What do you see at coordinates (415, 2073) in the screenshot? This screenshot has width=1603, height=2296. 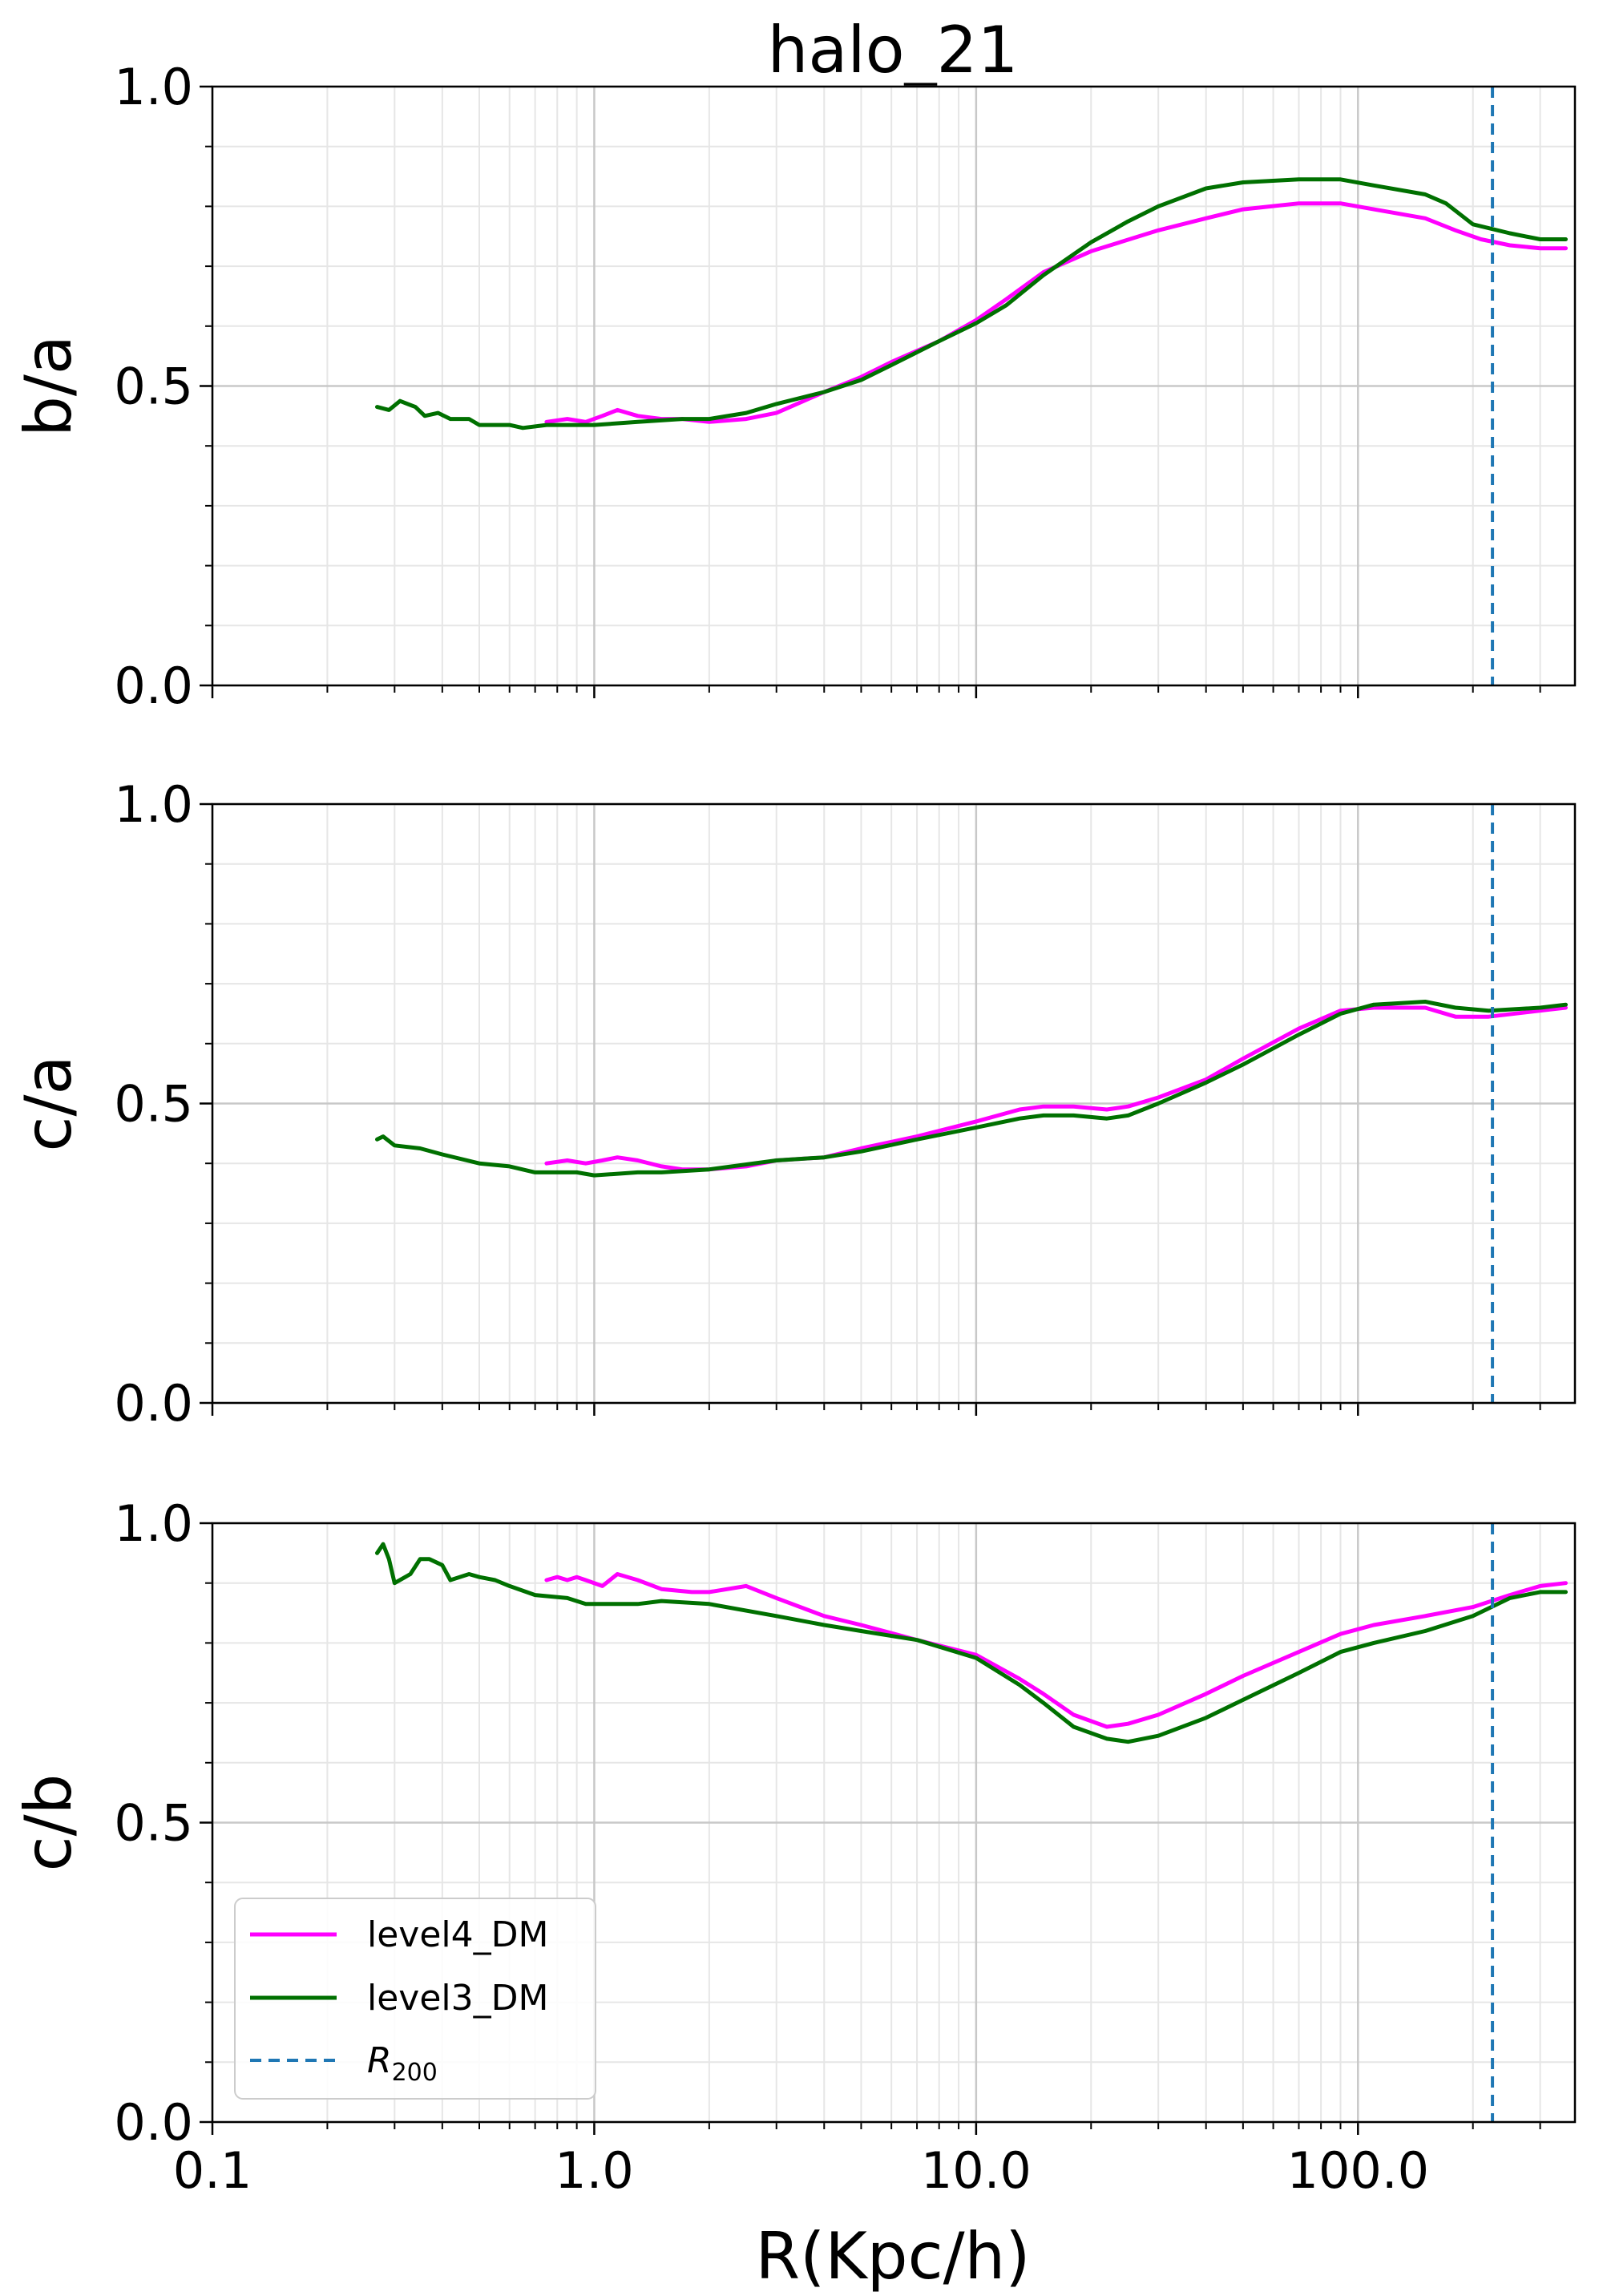 I see `legend-label-subscript: 200` at bounding box center [415, 2073].